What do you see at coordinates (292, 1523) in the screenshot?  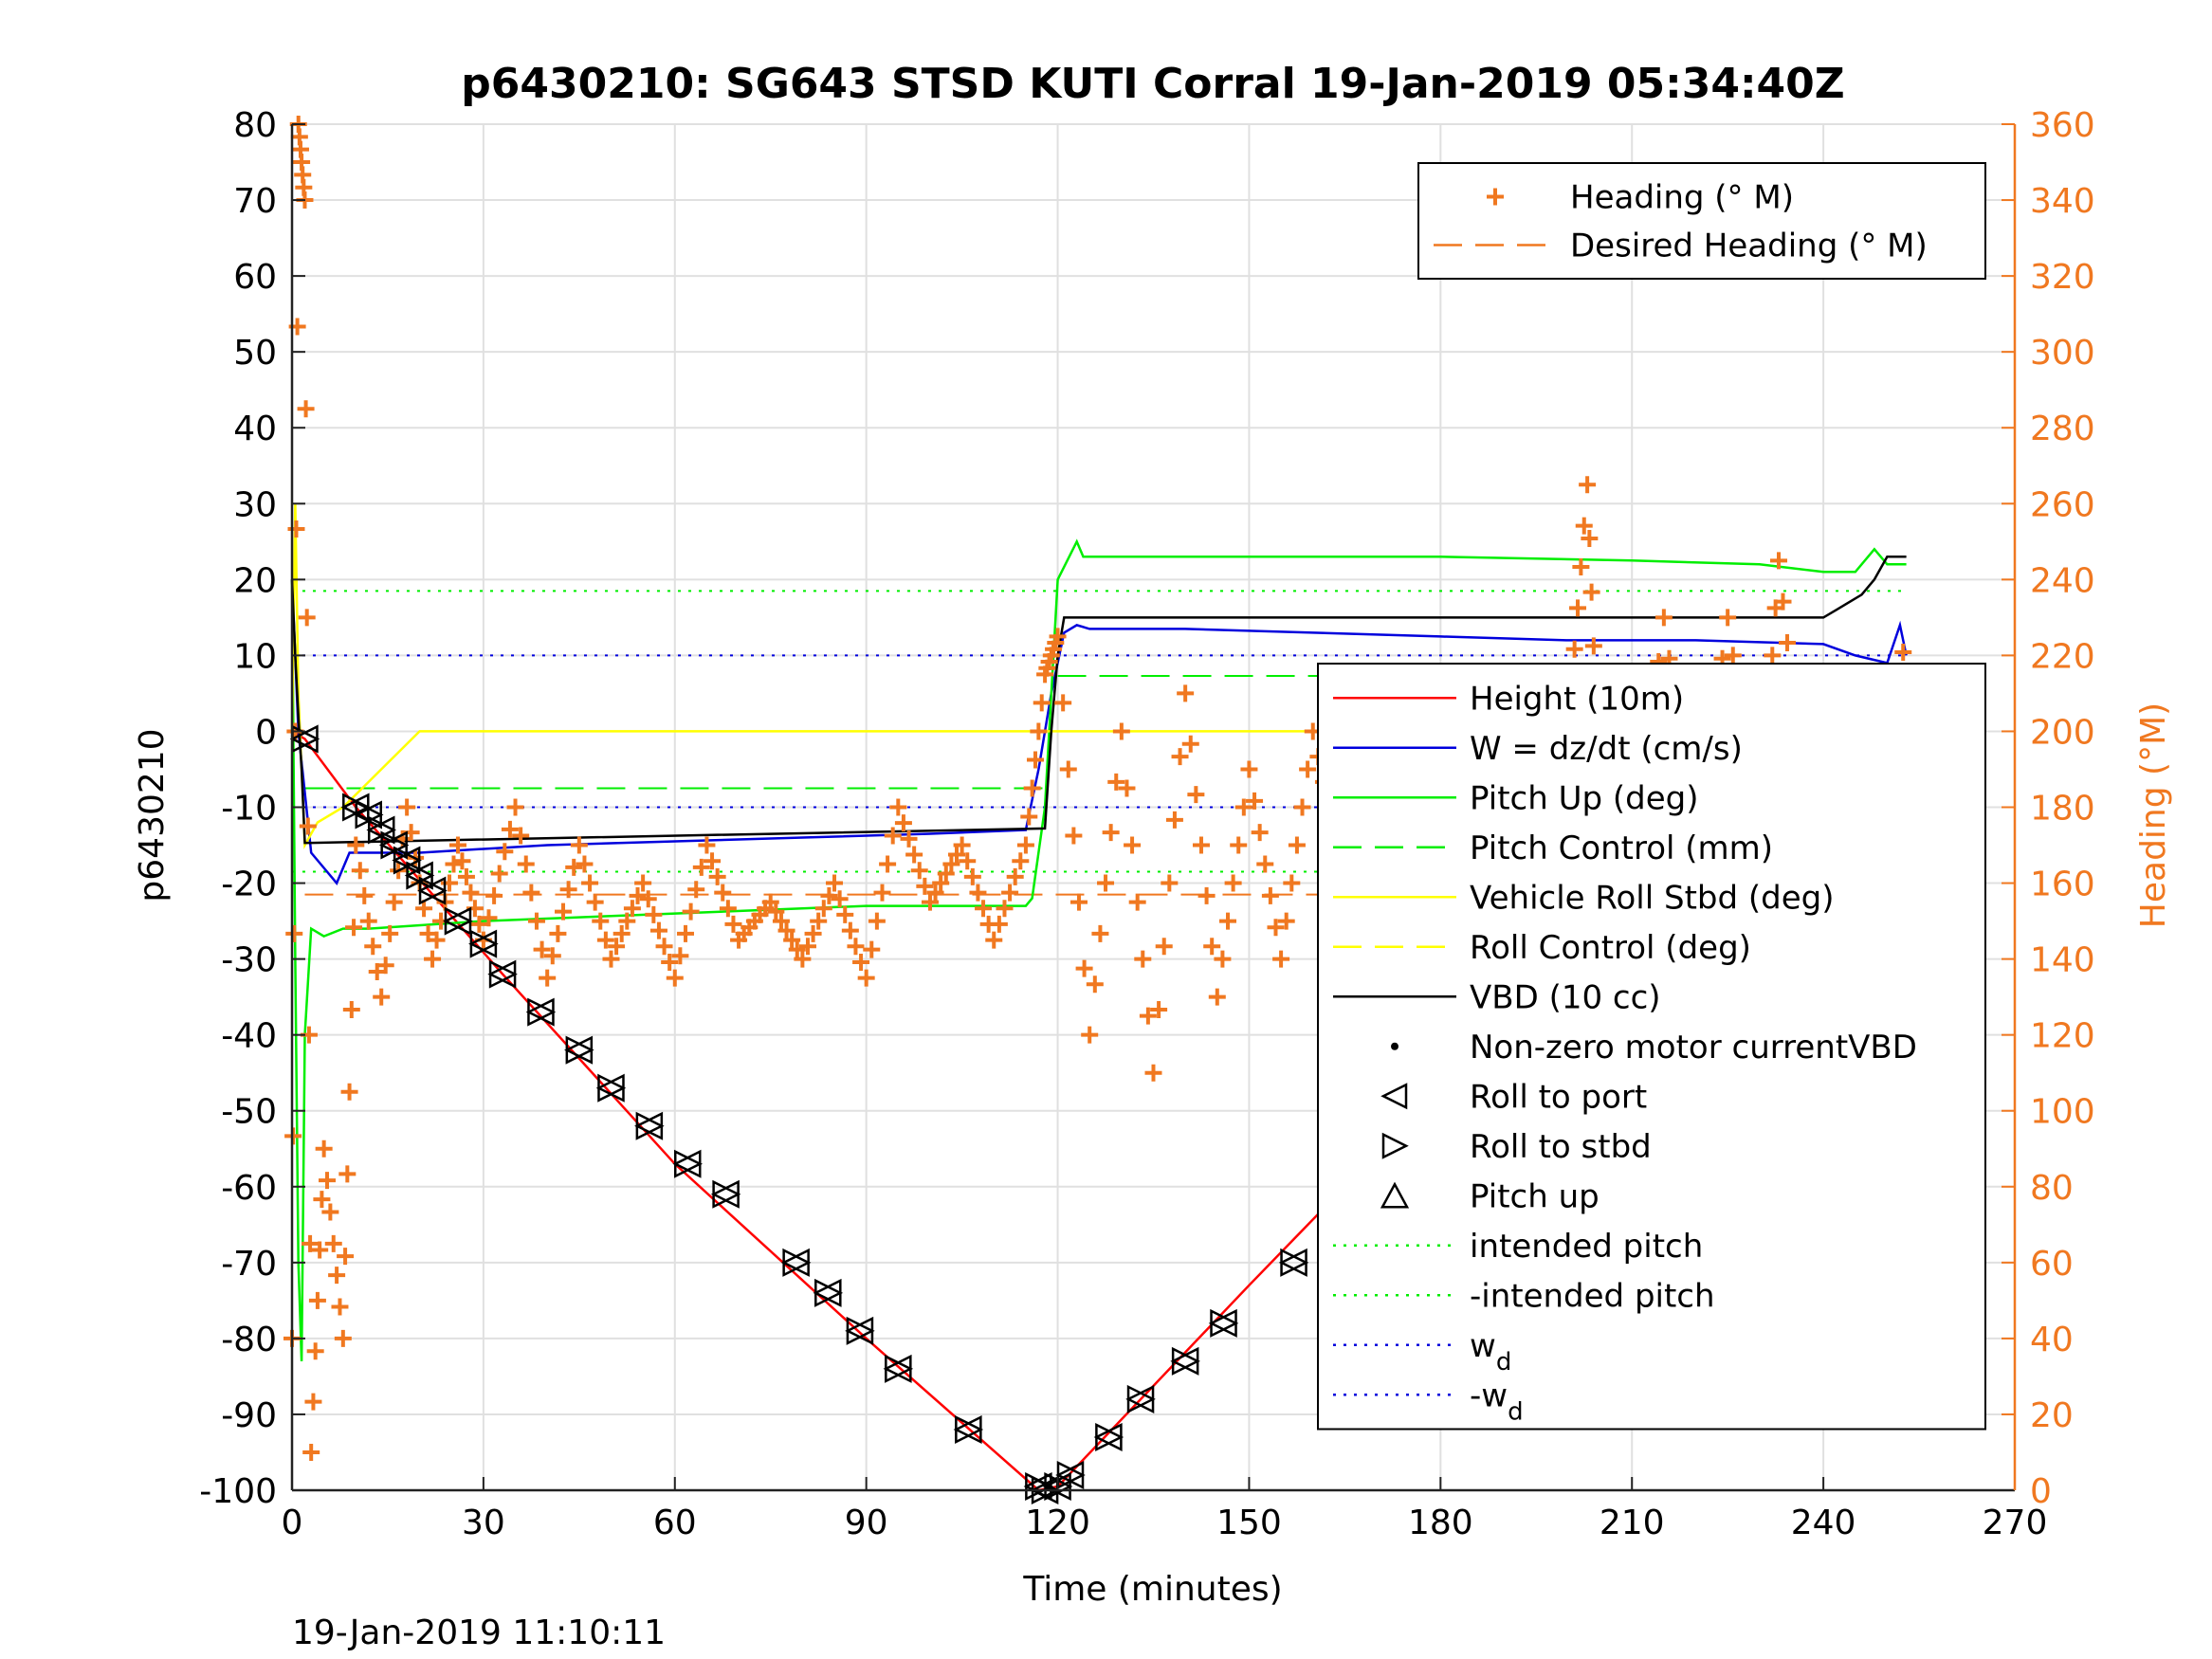 I see `x-tick-label: 0` at bounding box center [292, 1523].